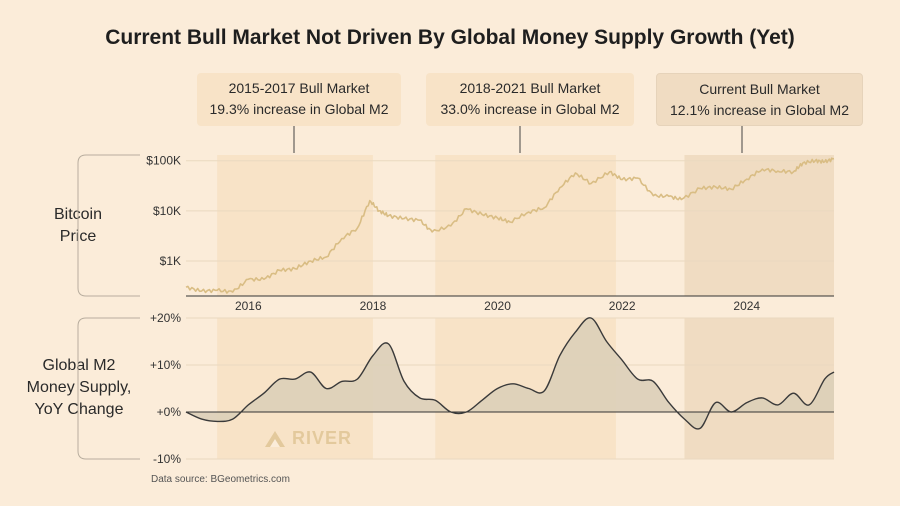 This screenshot has width=900, height=506. Describe the element at coordinates (220, 479) in the screenshot. I see `data-source-note: Data source: BGeometrics.com` at that location.